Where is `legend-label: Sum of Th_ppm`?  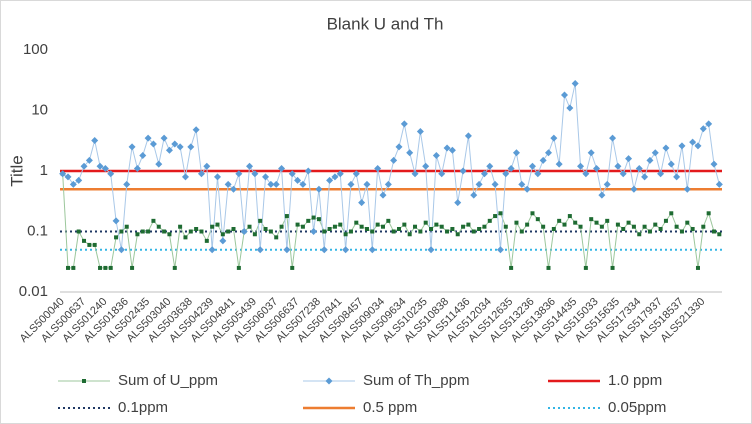
legend-label: Sum of Th_ppm is located at coordinates (416, 380).